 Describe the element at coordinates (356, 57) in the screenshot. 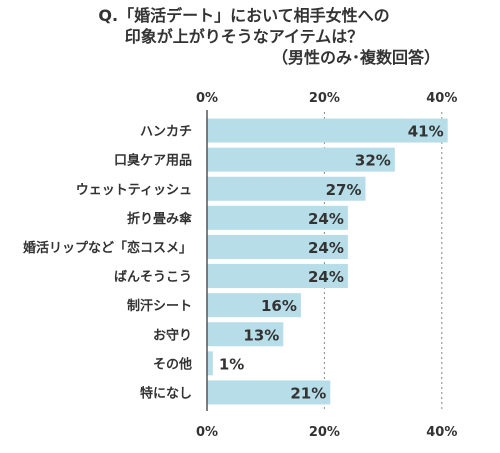

I see `chart-title-line-3: （男性のみ･複数回答）` at that location.